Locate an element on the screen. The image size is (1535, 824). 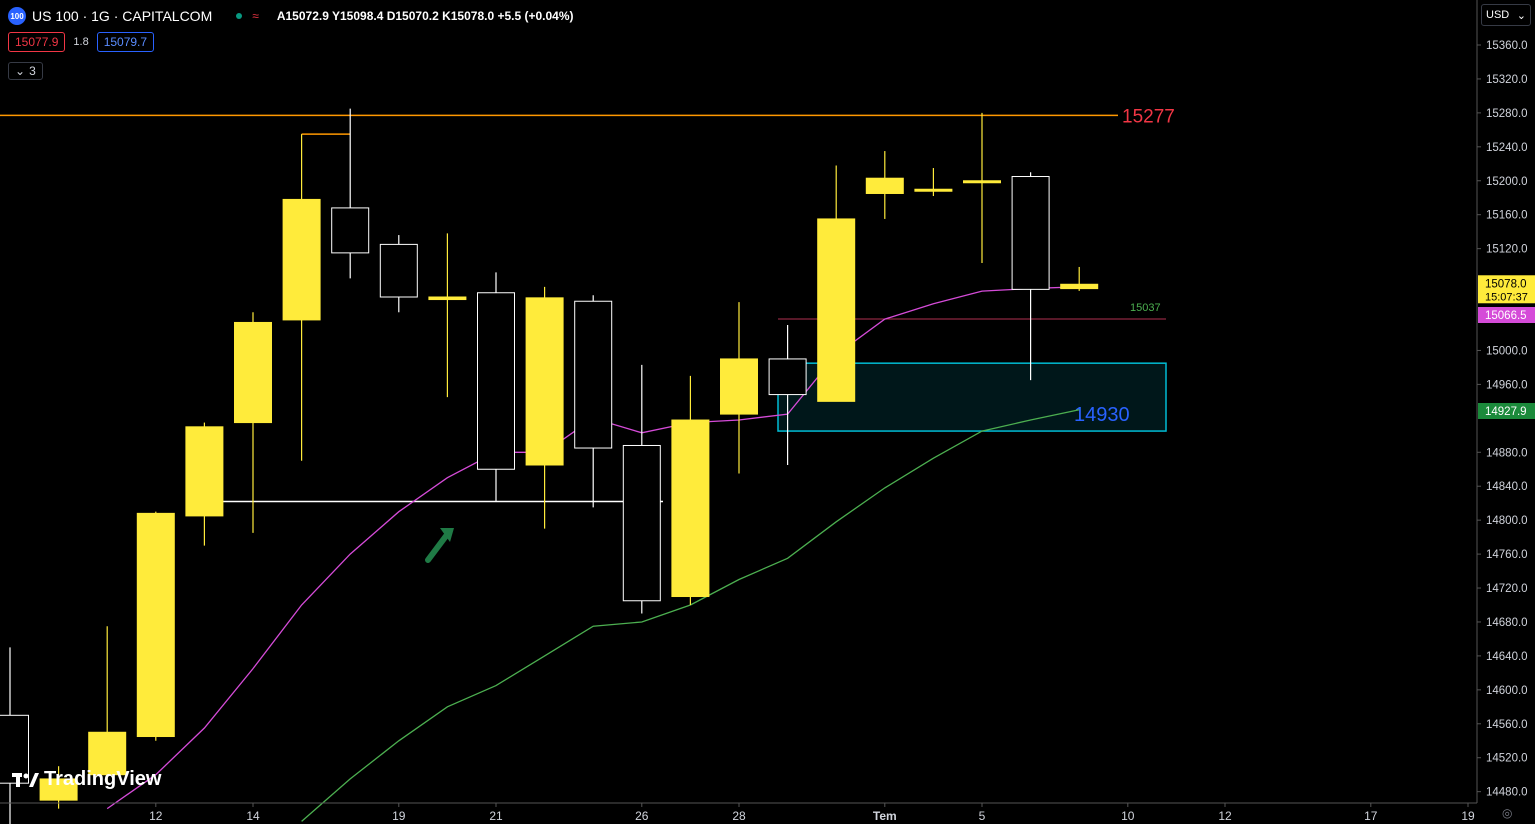
level-label-15037: 15037 is located at coordinates (1145, 308).